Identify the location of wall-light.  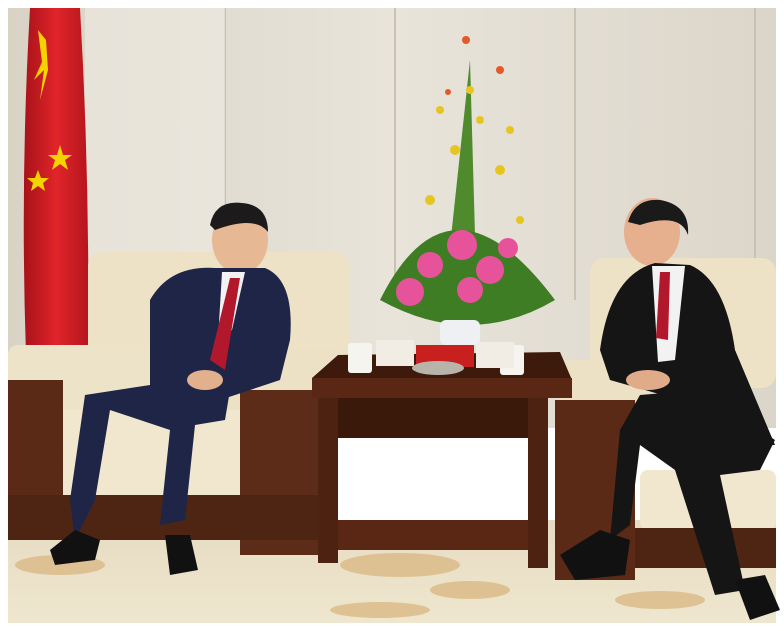
(155, 138).